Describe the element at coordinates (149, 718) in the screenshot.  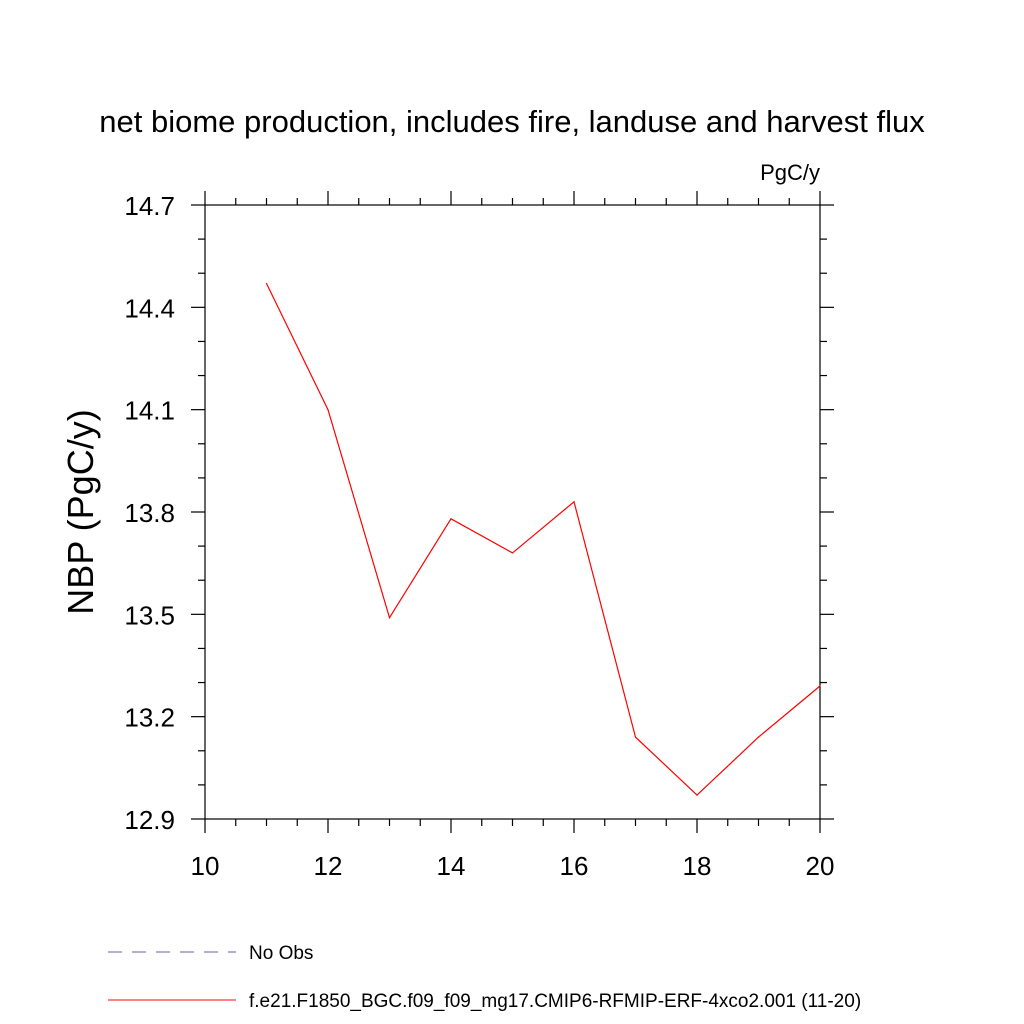
I see `y-tick-label: 13.2` at that location.